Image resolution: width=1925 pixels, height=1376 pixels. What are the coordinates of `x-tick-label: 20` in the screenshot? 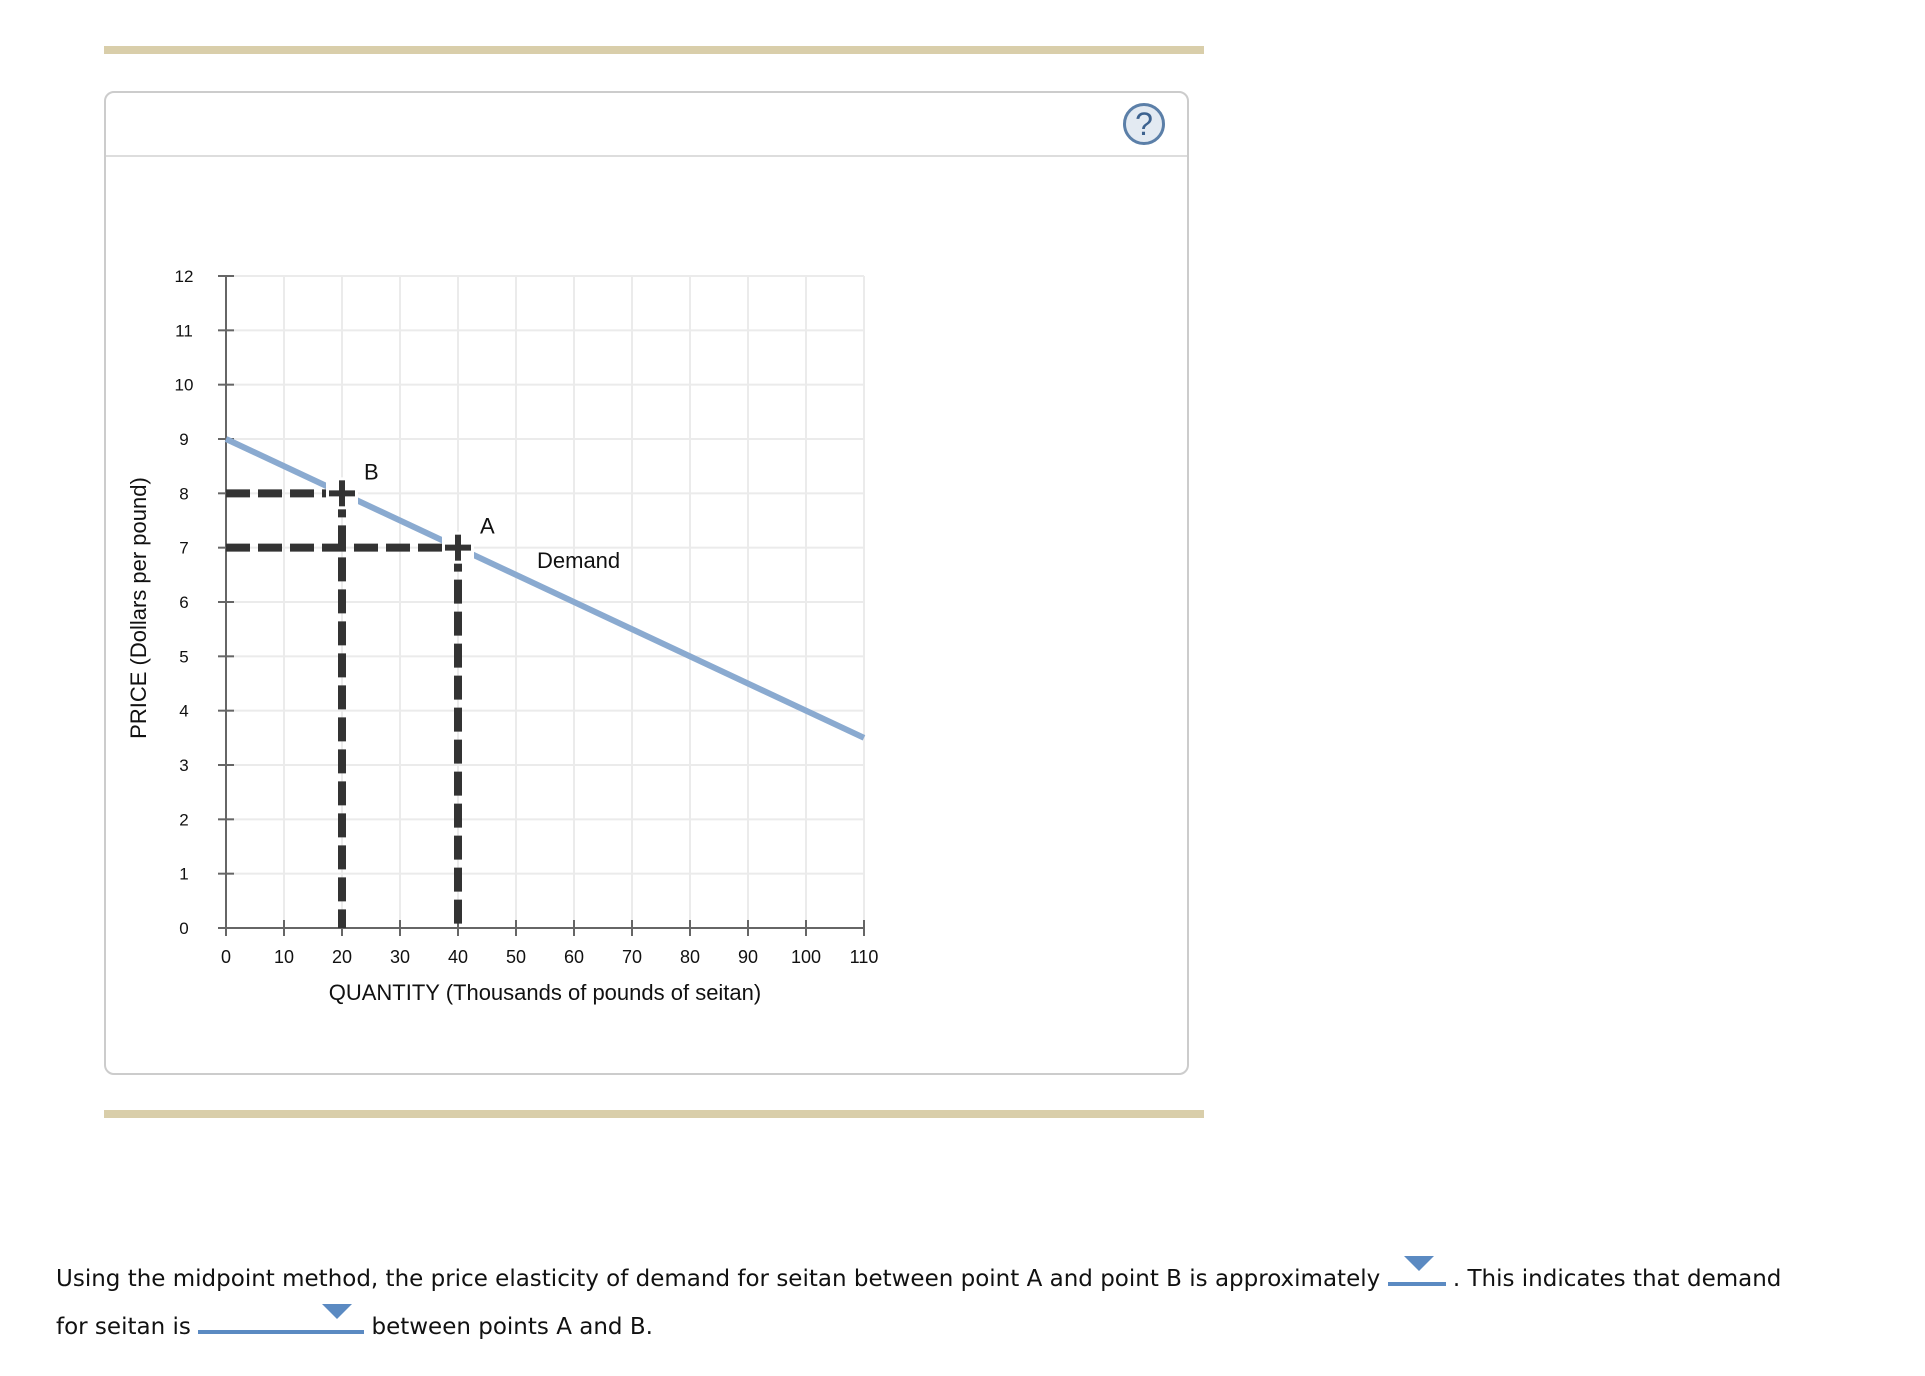 It's located at (342, 957).